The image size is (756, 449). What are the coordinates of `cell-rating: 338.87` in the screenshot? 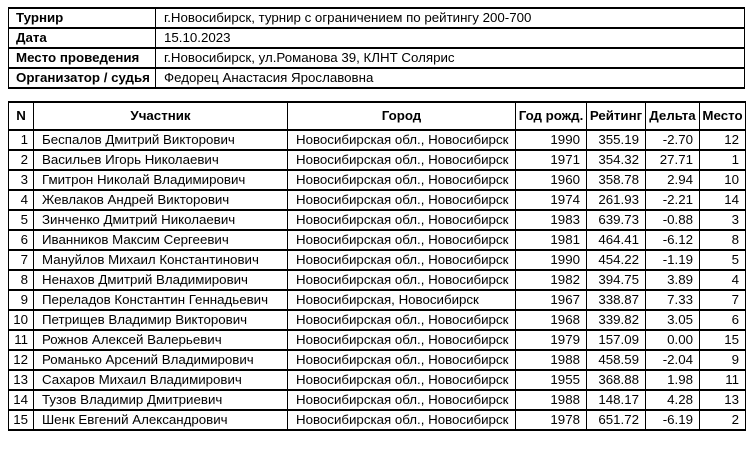 It's located at (616, 300).